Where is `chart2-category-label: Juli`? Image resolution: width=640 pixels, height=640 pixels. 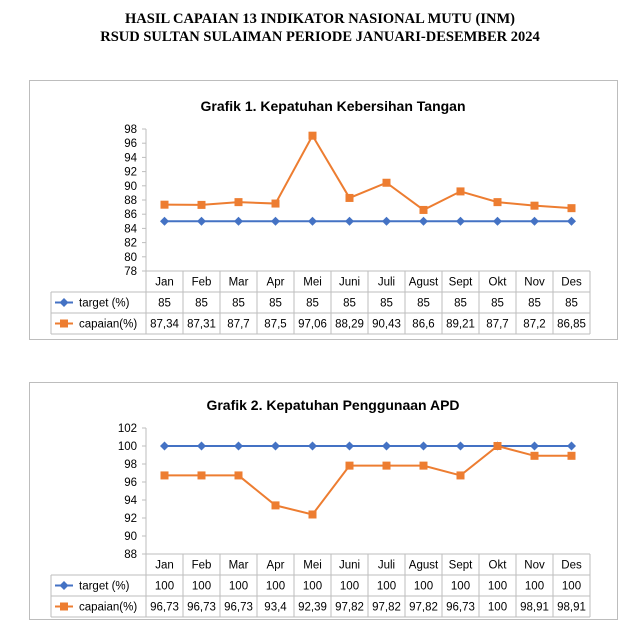
chart2-category-label: Juli is located at coordinates (386, 566).